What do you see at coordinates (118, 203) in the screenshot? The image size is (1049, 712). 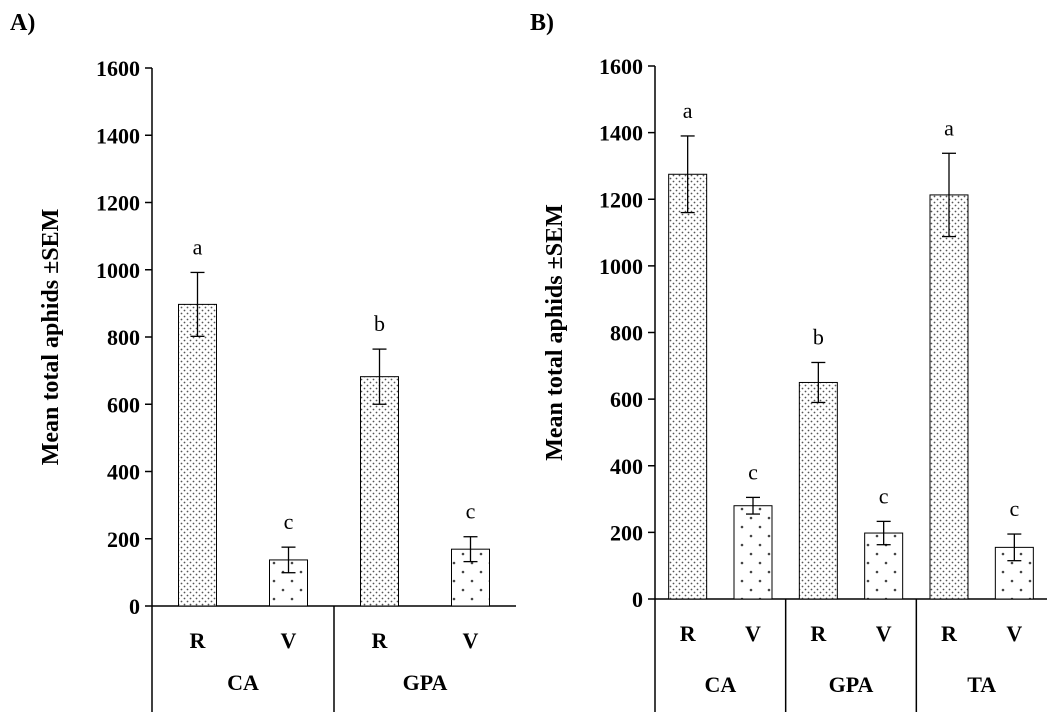 I see `panel-a-y-tick-label: 1200` at bounding box center [118, 203].